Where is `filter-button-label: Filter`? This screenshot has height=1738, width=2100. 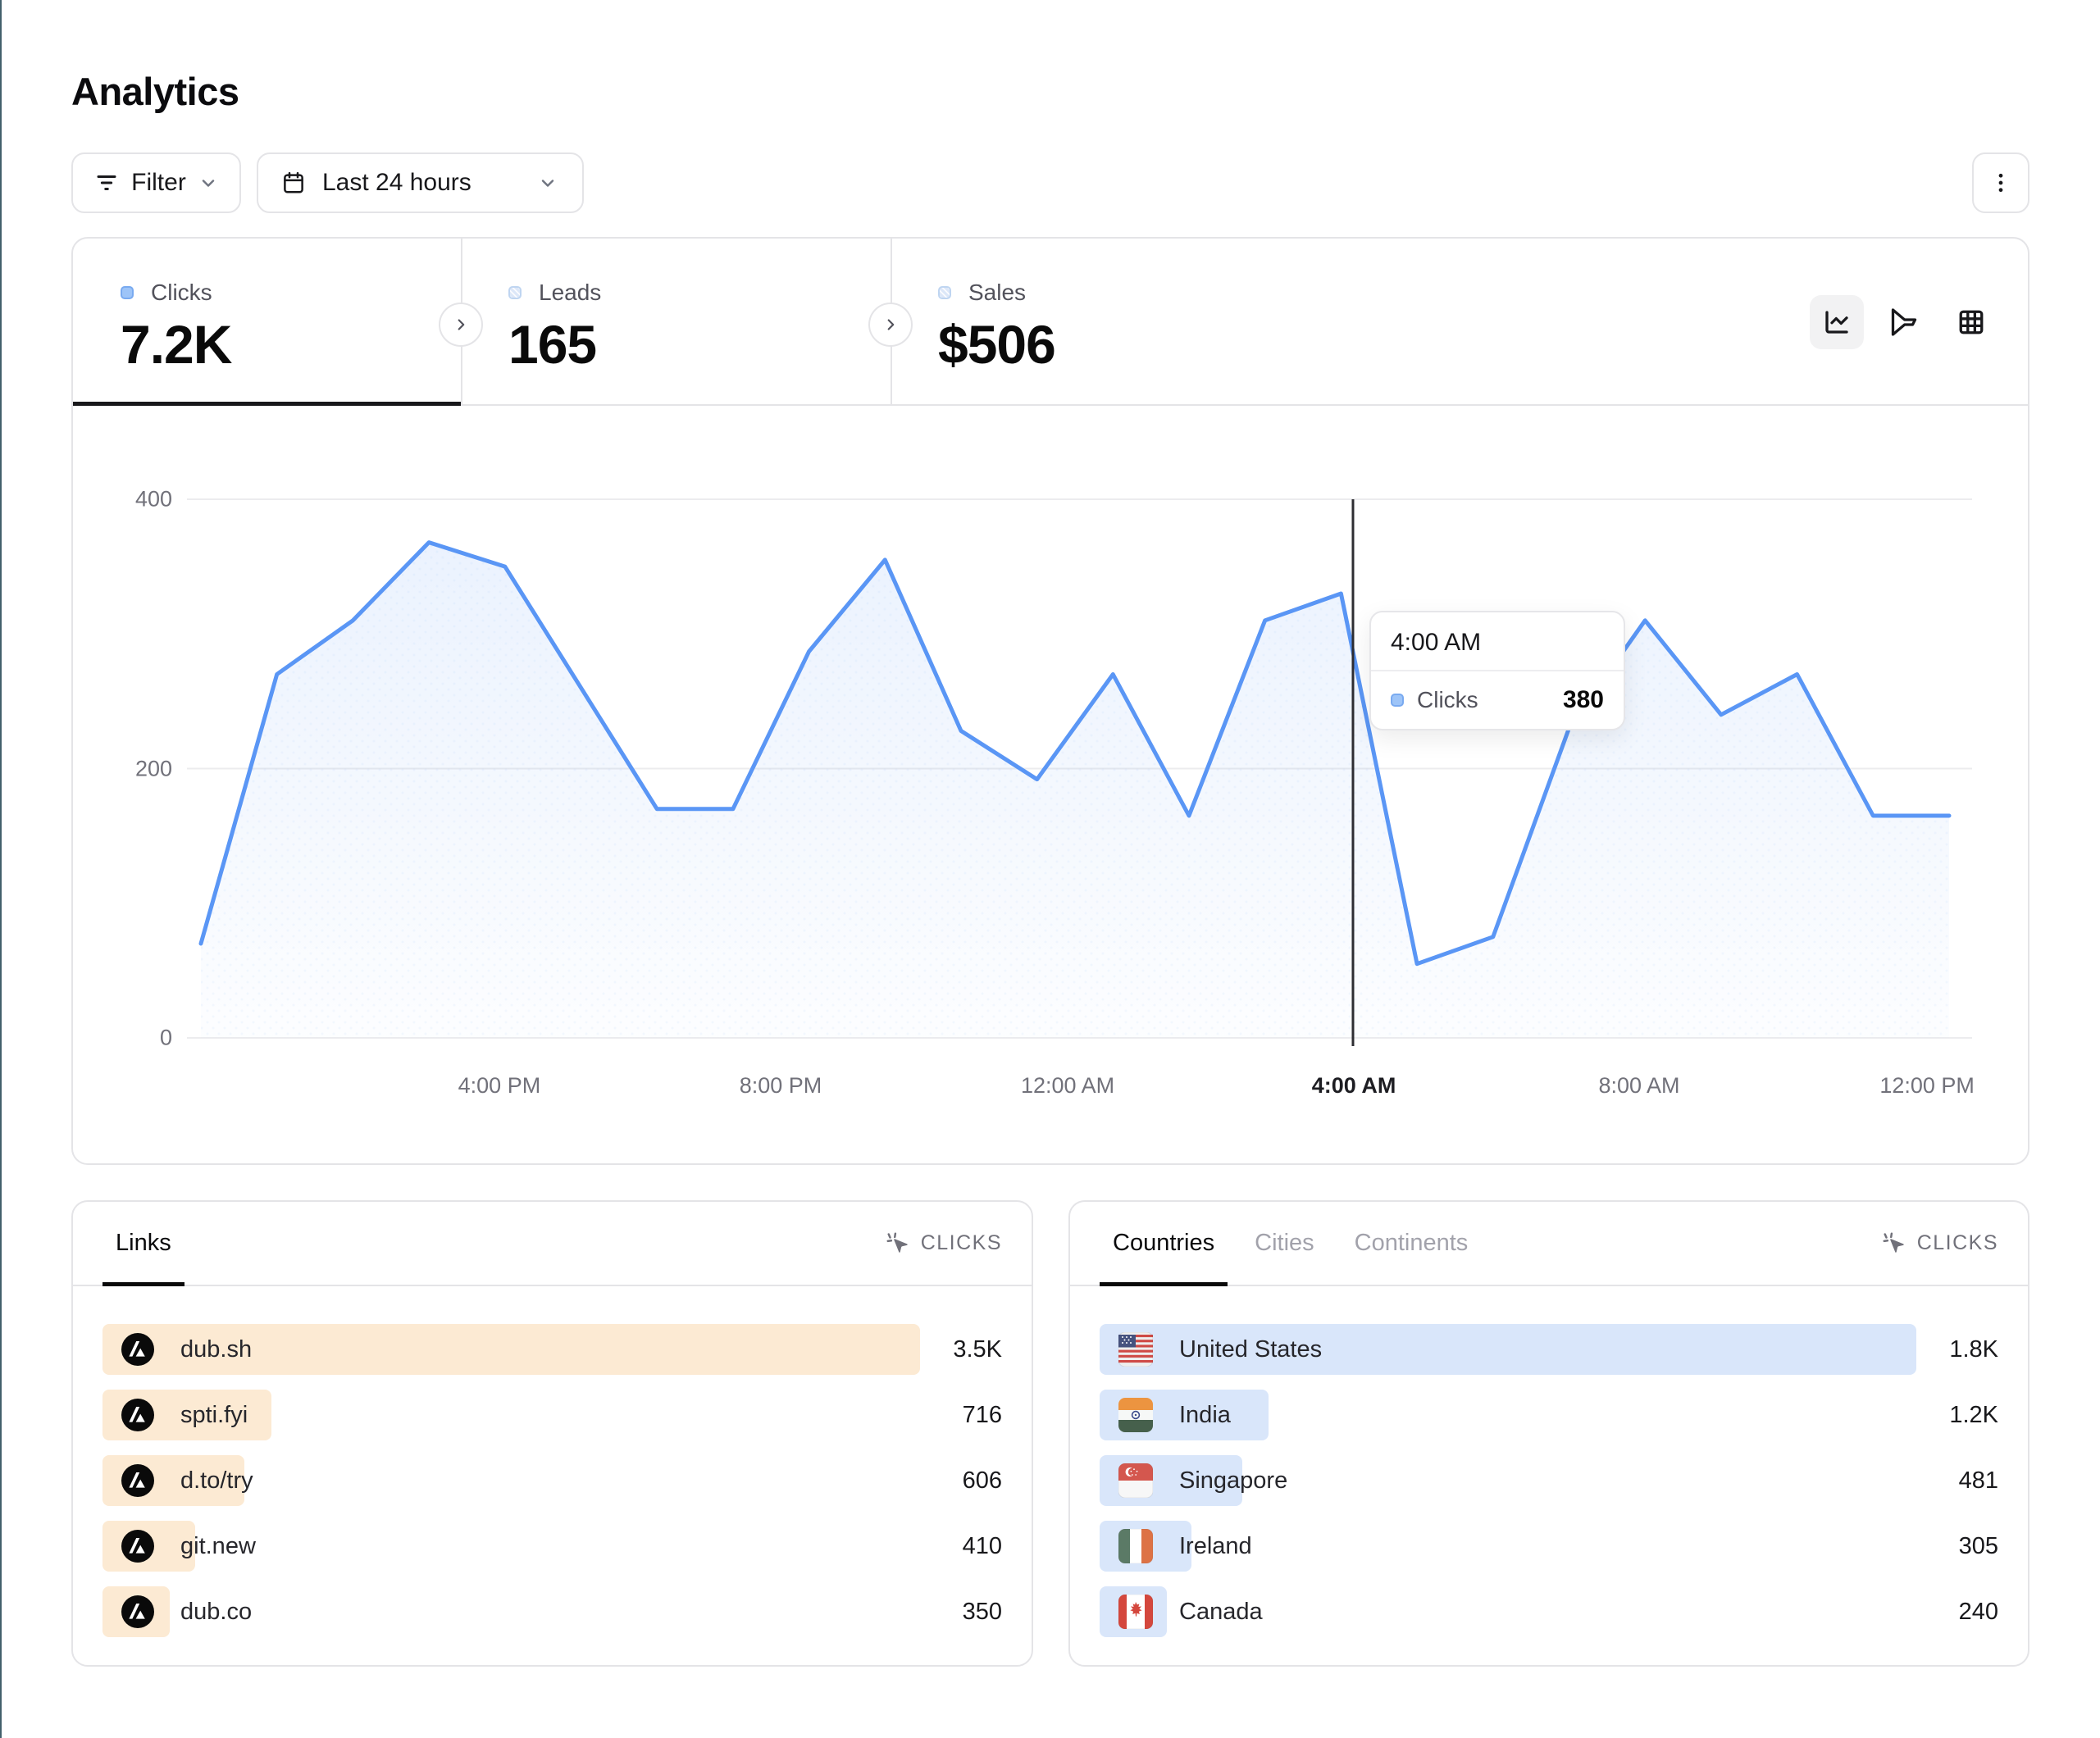
filter-button-label: Filter is located at coordinates (158, 182).